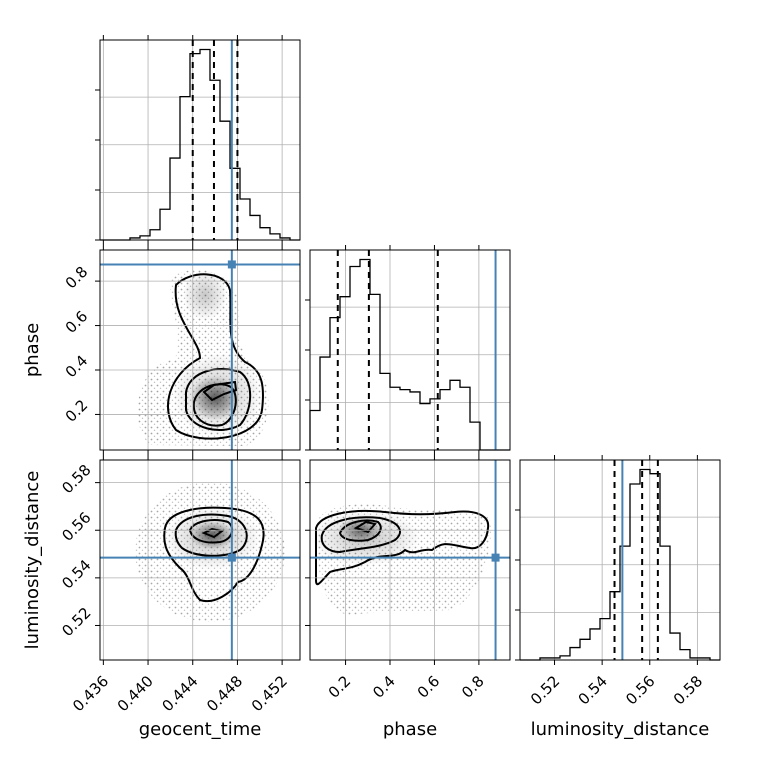  Describe the element at coordinates (76, 622) in the screenshot. I see `y-tick-label-luminosity-distance: 0.52` at that location.